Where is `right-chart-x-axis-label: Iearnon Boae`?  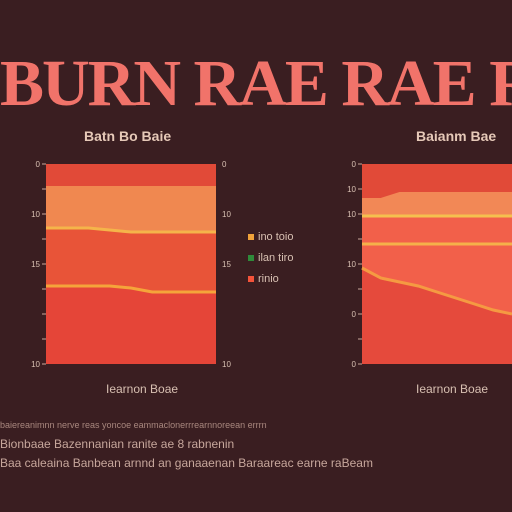
right-chart-x-axis-label: Iearnon Boae is located at coordinates (452, 389).